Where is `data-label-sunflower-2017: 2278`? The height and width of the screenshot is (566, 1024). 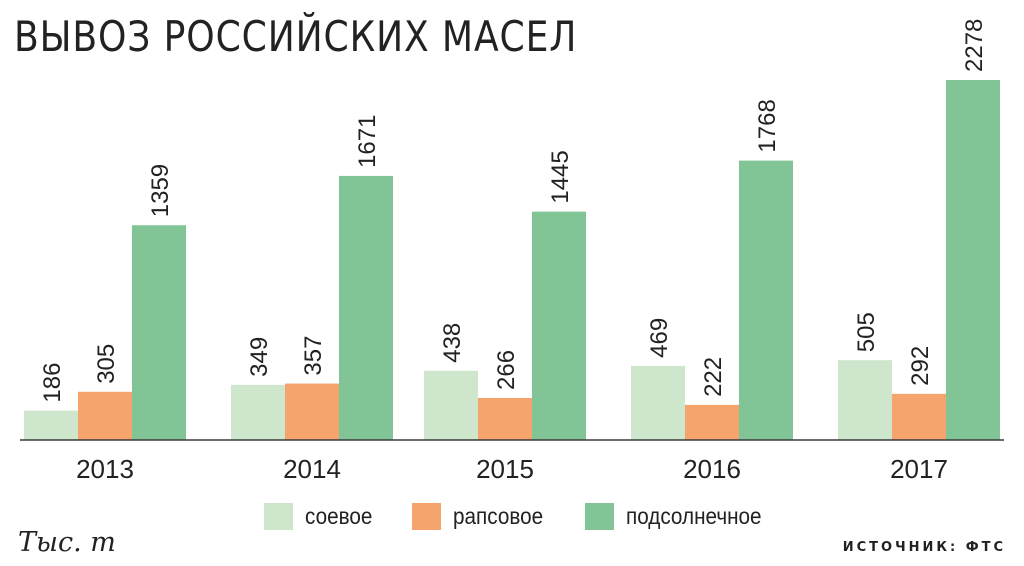
data-label-sunflower-2017: 2278 is located at coordinates (974, 45).